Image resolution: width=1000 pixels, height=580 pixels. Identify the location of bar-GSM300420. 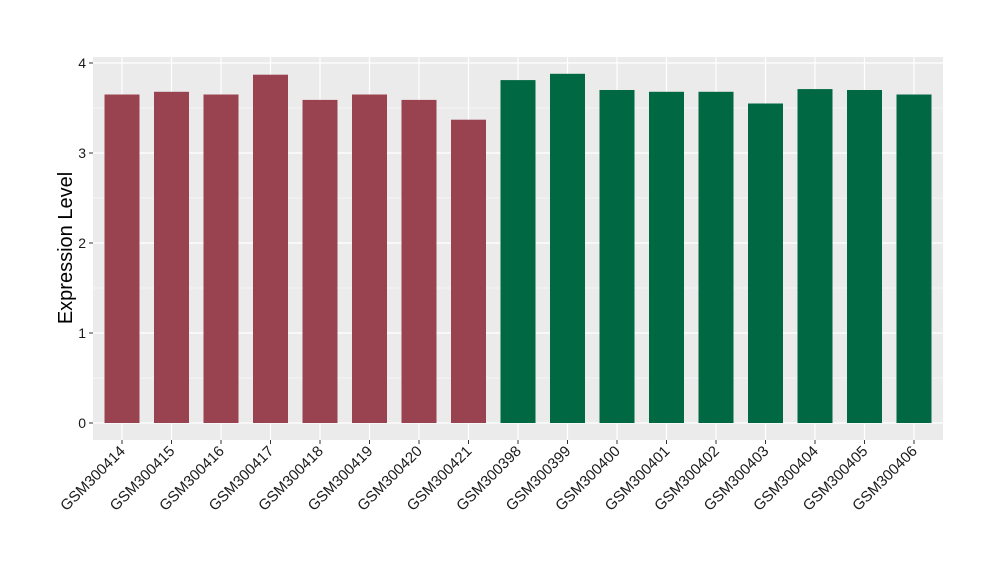
(419, 261).